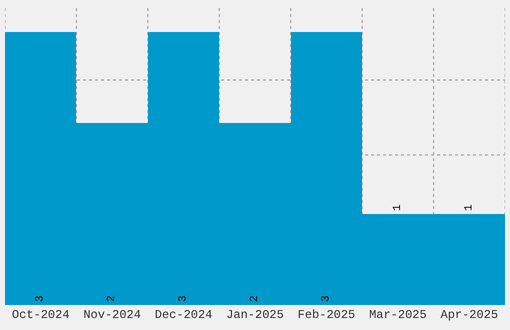 This screenshot has width=510, height=330. I want to click on x-tick-label: Feb-2025, so click(327, 315).